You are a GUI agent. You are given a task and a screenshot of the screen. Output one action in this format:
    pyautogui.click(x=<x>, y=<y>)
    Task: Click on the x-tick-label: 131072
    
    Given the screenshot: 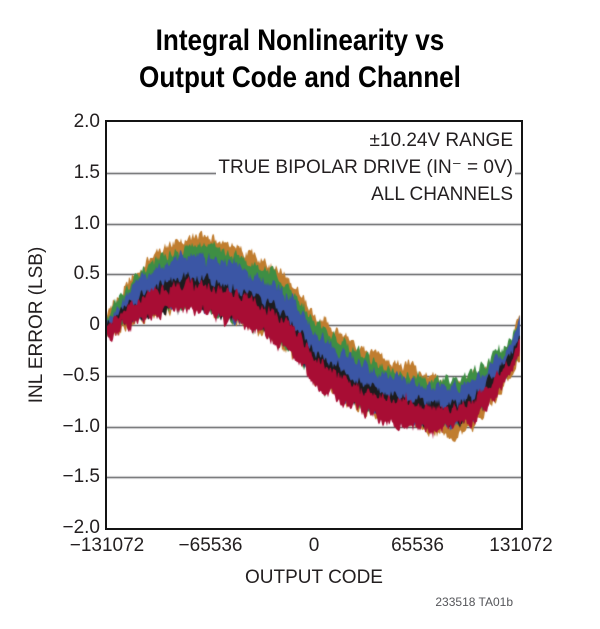 What is the action you would take?
    pyautogui.click(x=521, y=545)
    